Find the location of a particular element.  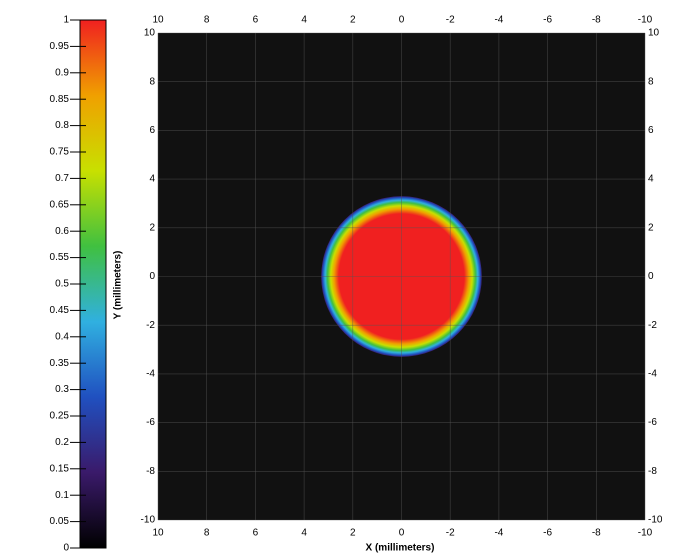

colorbar-tick-label: 0.85 is located at coordinates (60, 99).